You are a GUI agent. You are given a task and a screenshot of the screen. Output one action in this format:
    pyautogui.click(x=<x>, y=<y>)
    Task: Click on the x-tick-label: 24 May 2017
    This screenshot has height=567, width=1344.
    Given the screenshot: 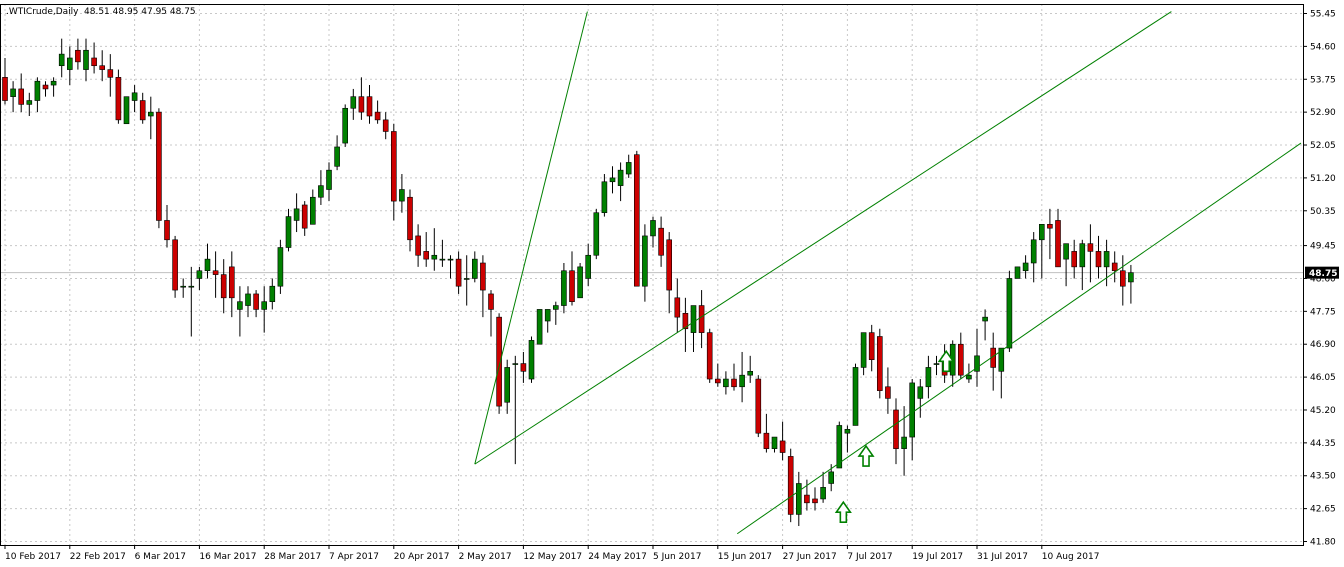 What is the action you would take?
    pyautogui.click(x=617, y=557)
    